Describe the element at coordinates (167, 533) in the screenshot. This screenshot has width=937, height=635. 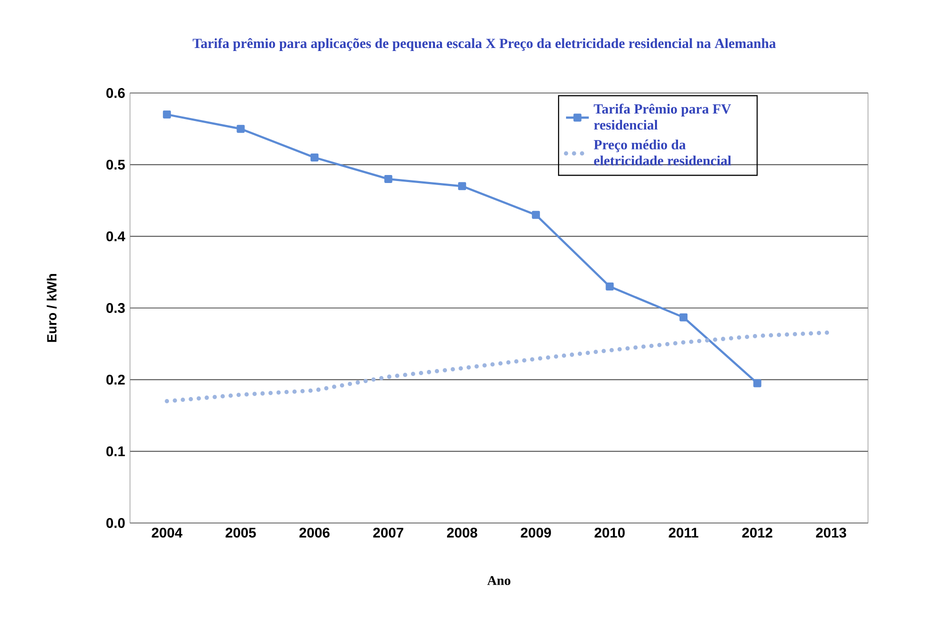
I see `x-tick-label: 2004` at that location.